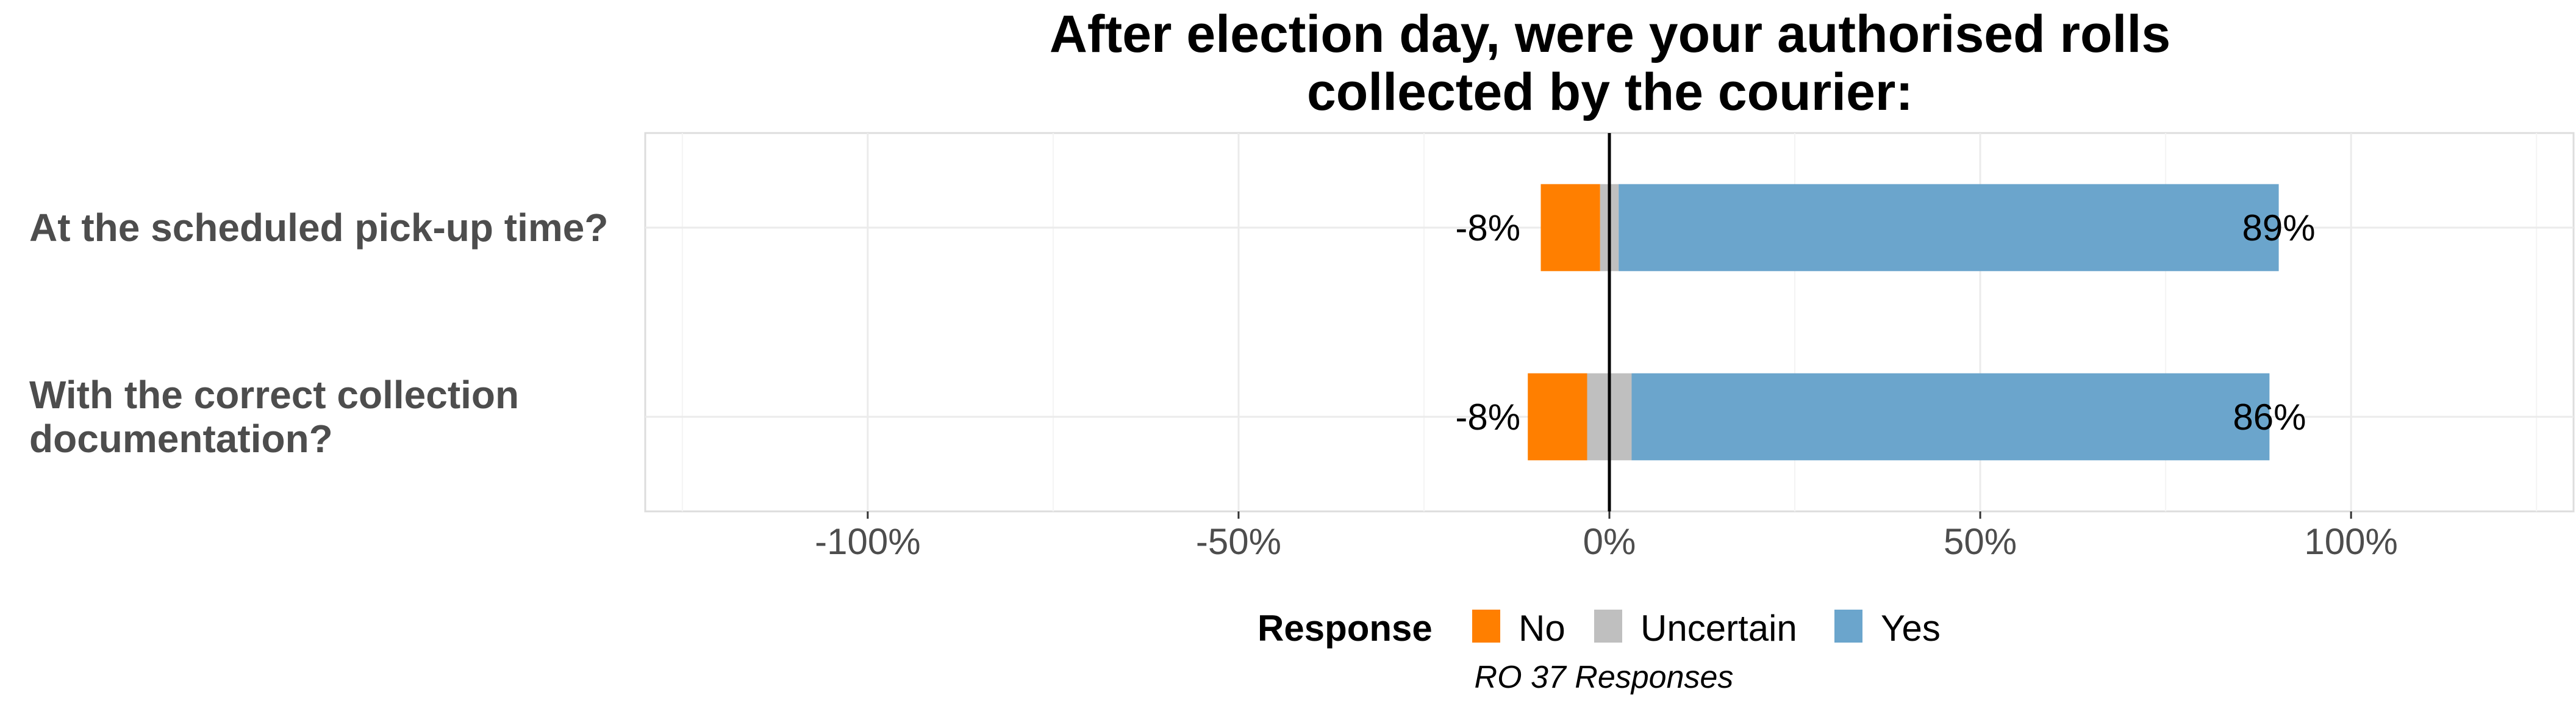 The width and height of the screenshot is (2576, 703). I want to click on caption: RO 37 Responses, so click(1604, 677).